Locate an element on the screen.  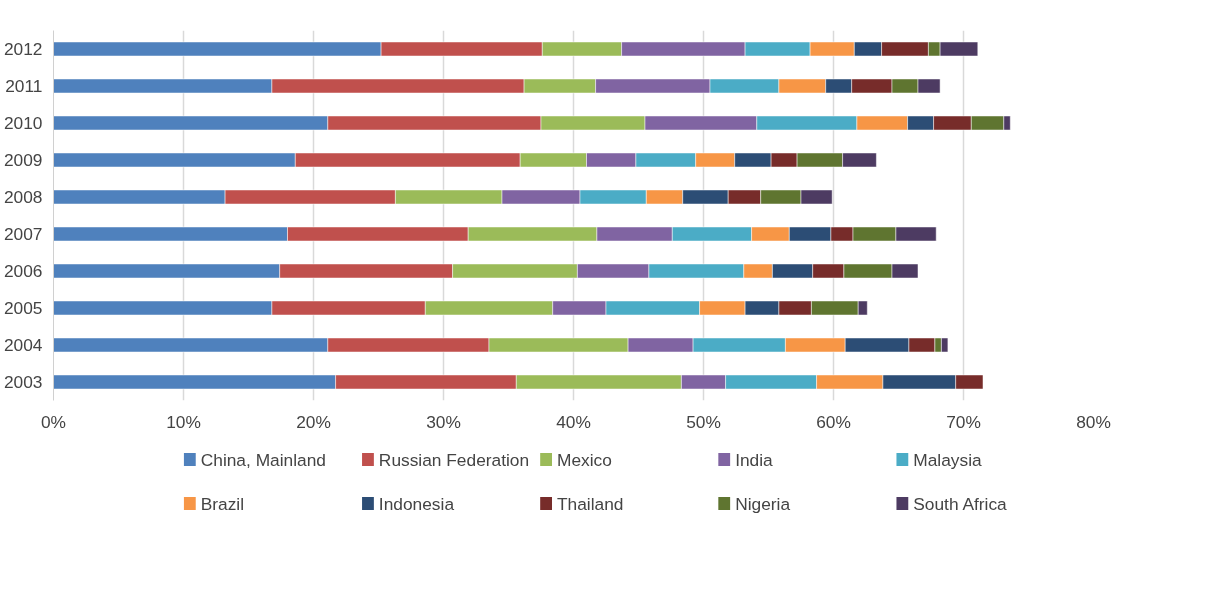
x-tick-label: 40% is located at coordinates (573, 421).